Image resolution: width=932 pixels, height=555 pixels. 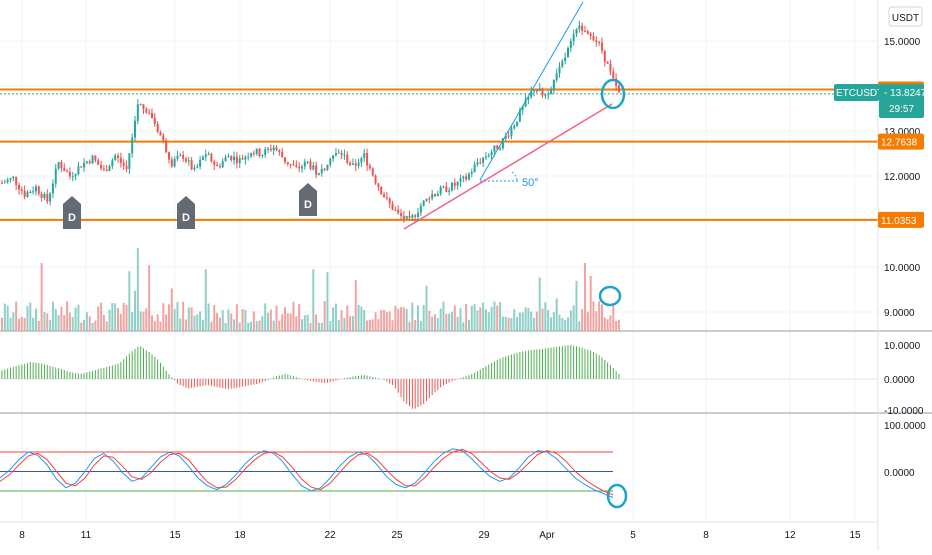 I want to click on angle-label: 50°, so click(x=530, y=183).